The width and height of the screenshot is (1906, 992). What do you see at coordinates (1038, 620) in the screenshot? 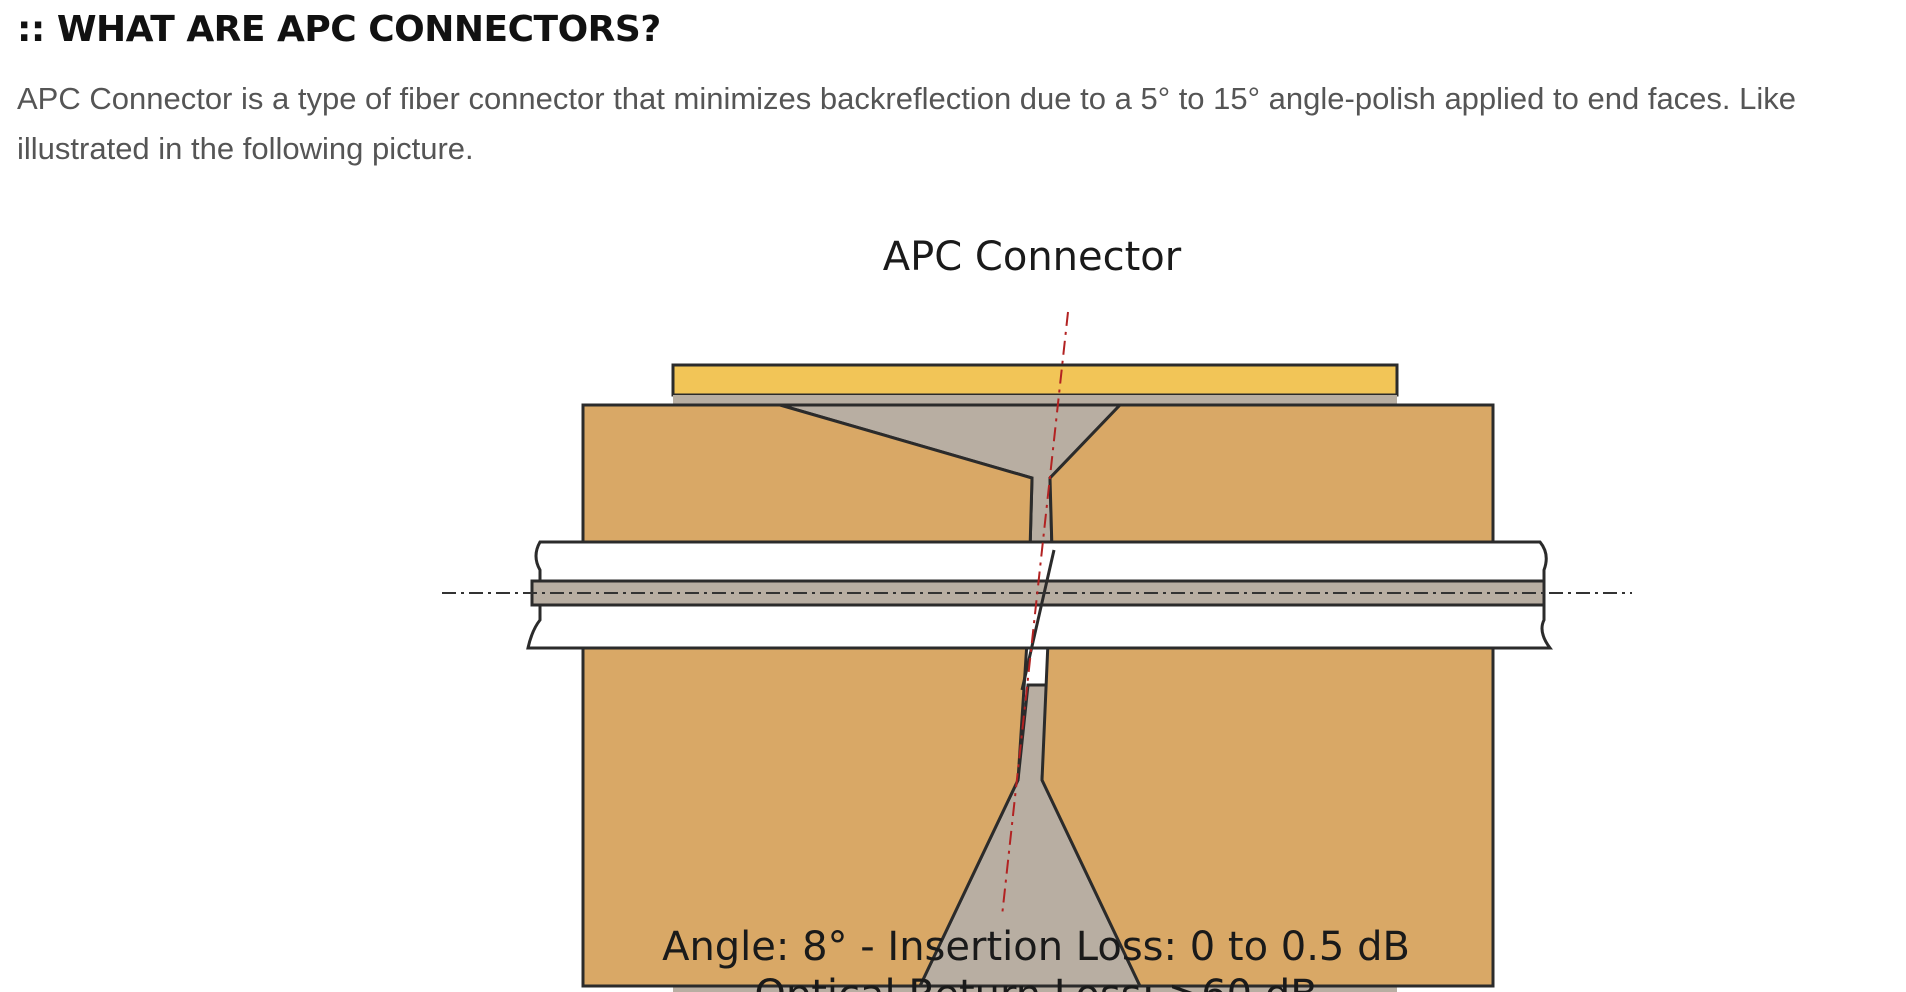
I see `angled-end-face` at bounding box center [1038, 620].